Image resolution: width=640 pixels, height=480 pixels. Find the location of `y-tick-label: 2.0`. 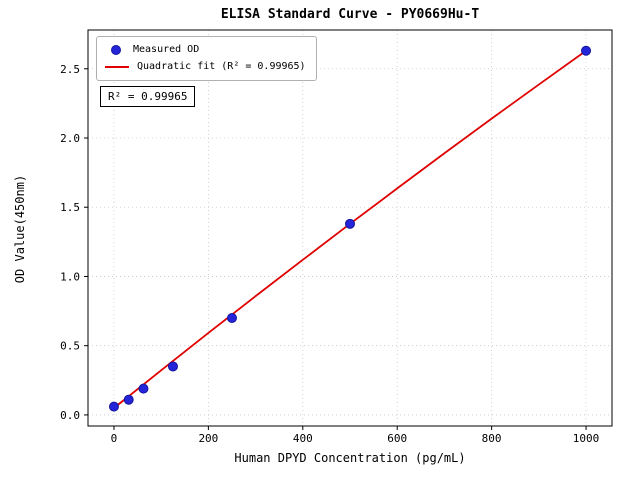

y-tick-label: 2.0 is located at coordinates (70, 138).